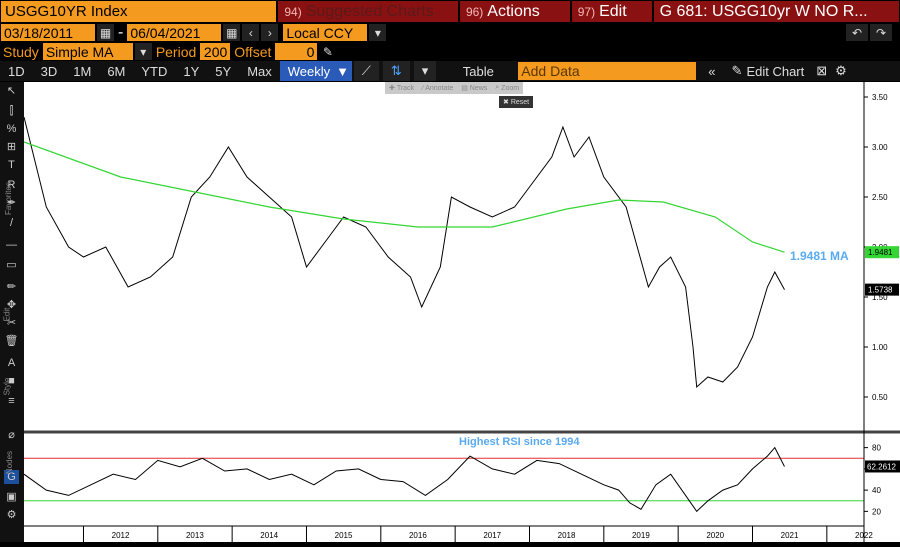  What do you see at coordinates (11, 363) in the screenshot?
I see `font-icon: A` at bounding box center [11, 363].